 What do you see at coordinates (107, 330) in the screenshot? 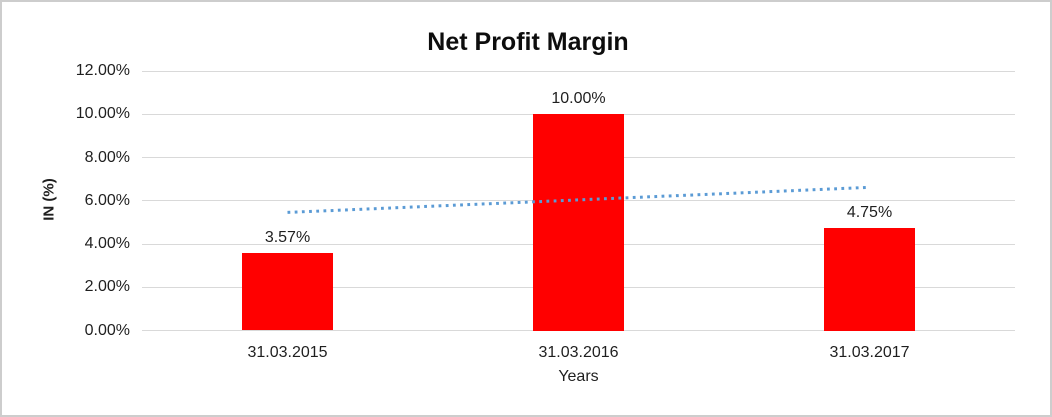
I see `y-axis-tick-label: 0.00%` at bounding box center [107, 330].